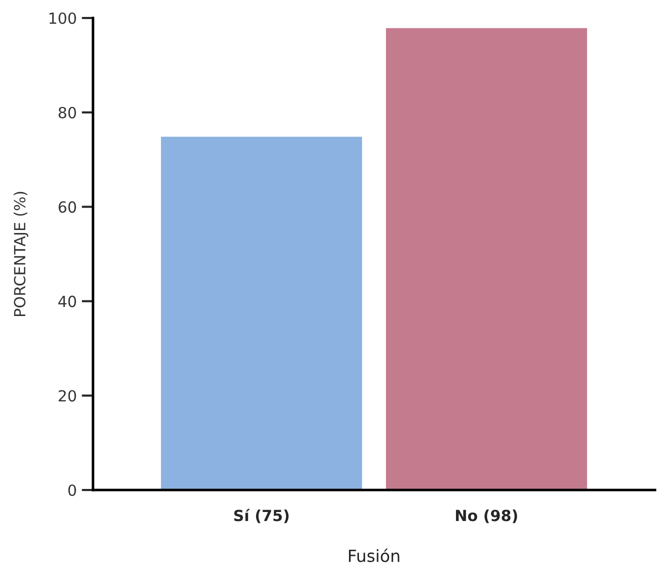  Describe the element at coordinates (21, 254) in the screenshot. I see `y-axis-title: PORCENTAJE (%)` at that location.